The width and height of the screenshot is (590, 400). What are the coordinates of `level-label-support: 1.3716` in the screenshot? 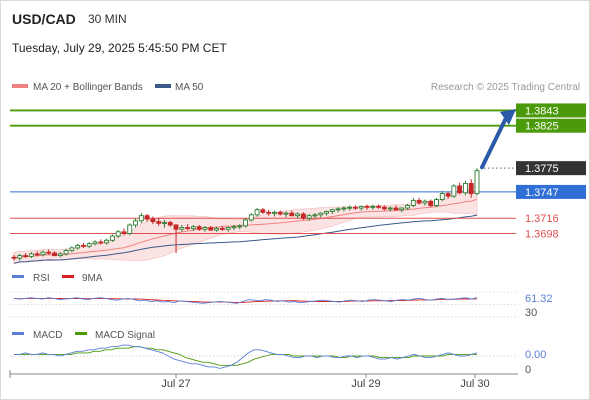 It's located at (542, 219).